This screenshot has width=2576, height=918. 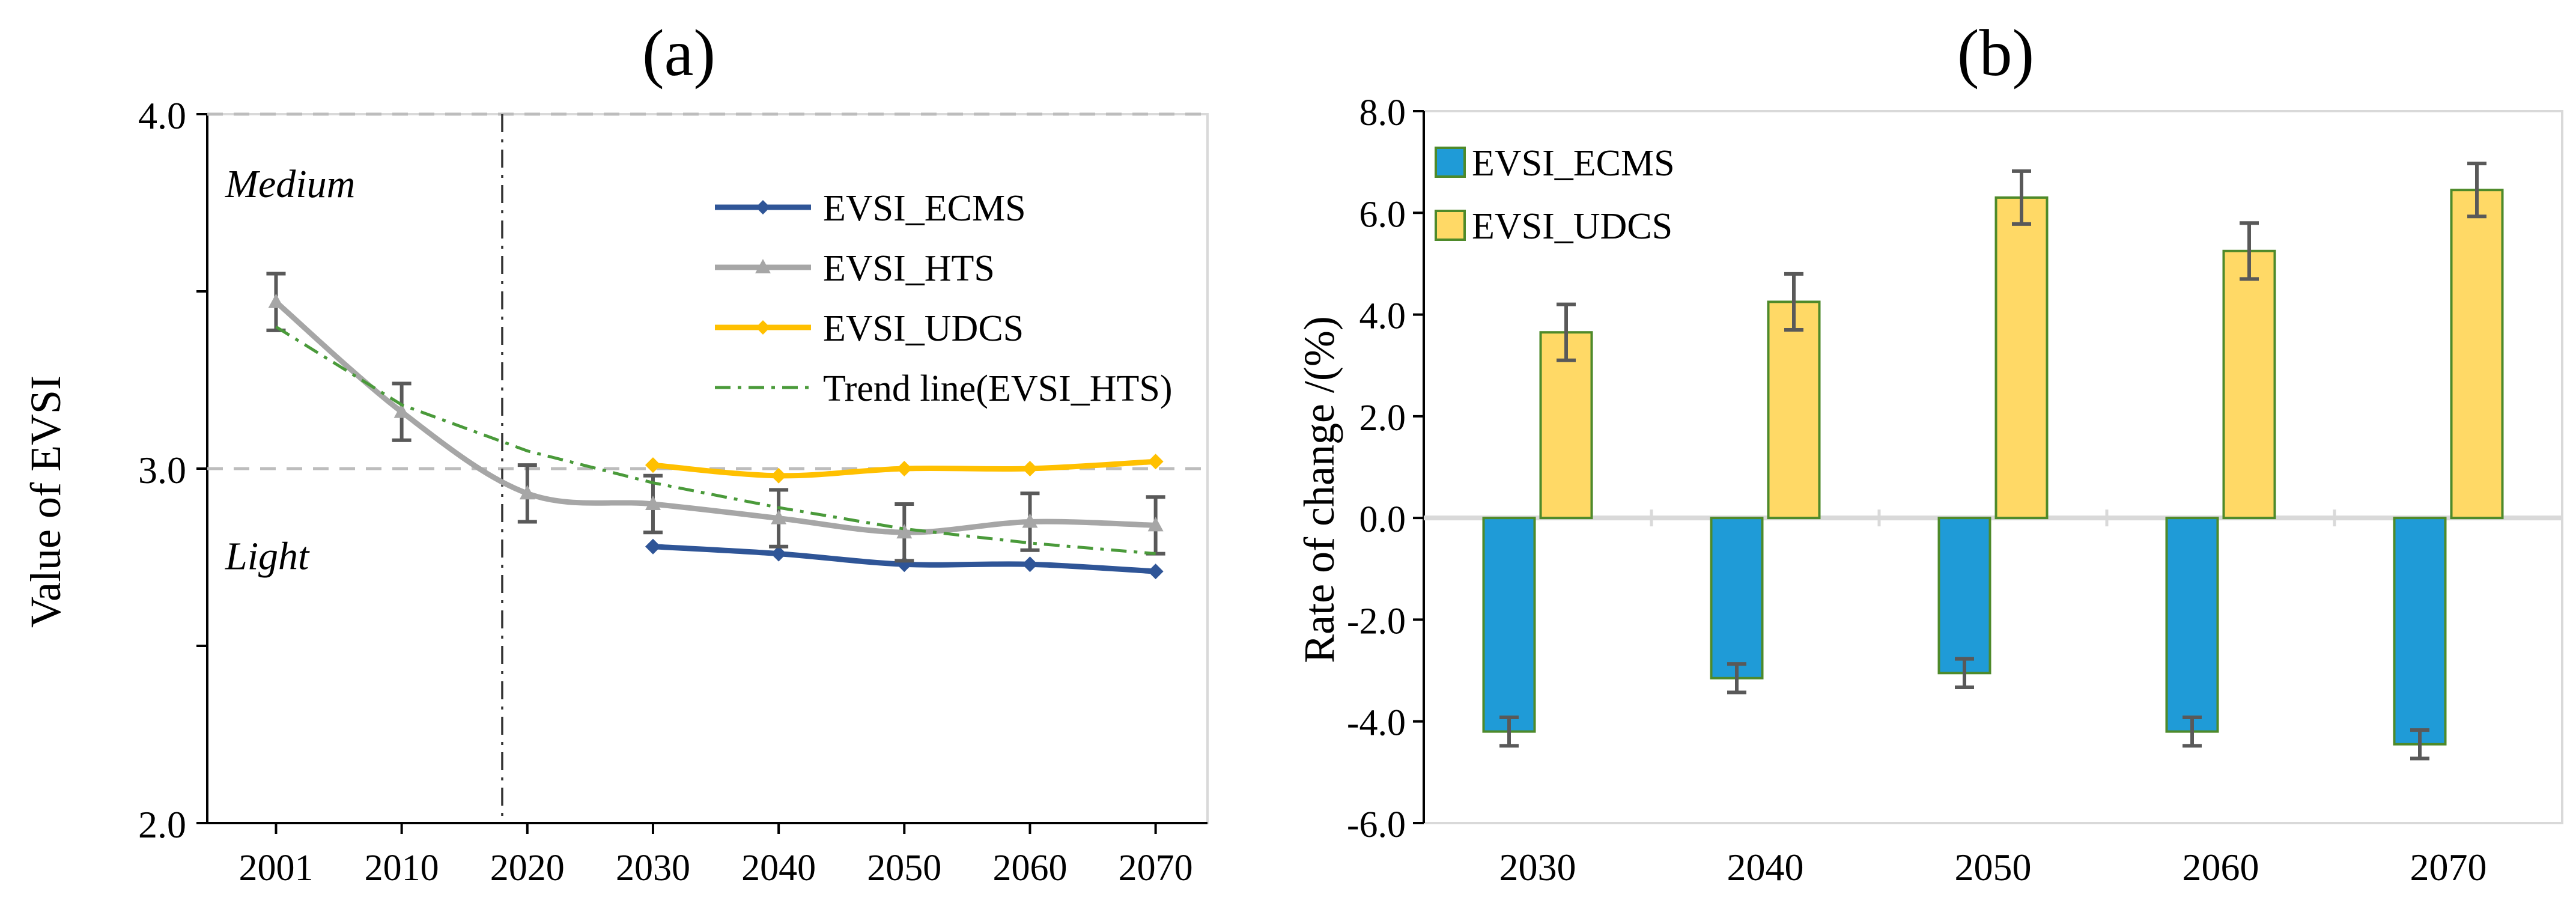 What do you see at coordinates (1376, 621) in the screenshot?
I see `y-tick-label: -2.0` at bounding box center [1376, 621].